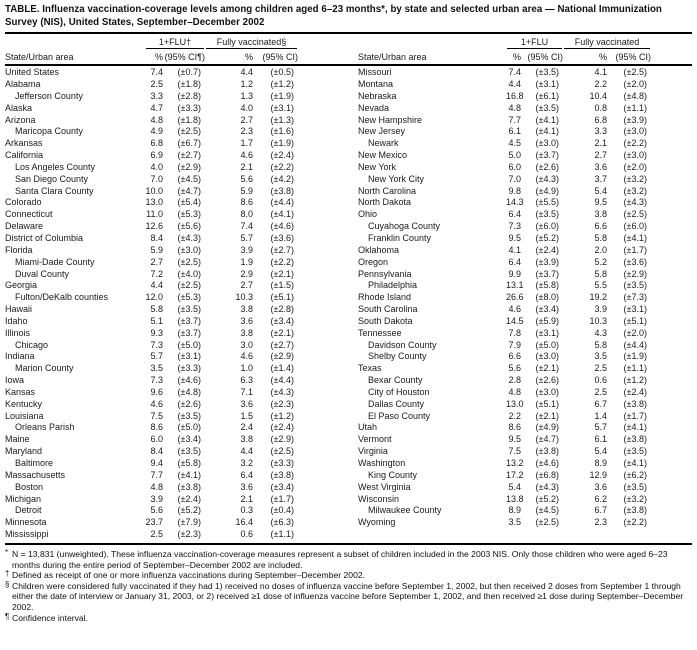 The width and height of the screenshot is (697, 650). What do you see at coordinates (547, 463) in the screenshot?
I see `flu-ci-value: (±4.6)` at bounding box center [547, 463].